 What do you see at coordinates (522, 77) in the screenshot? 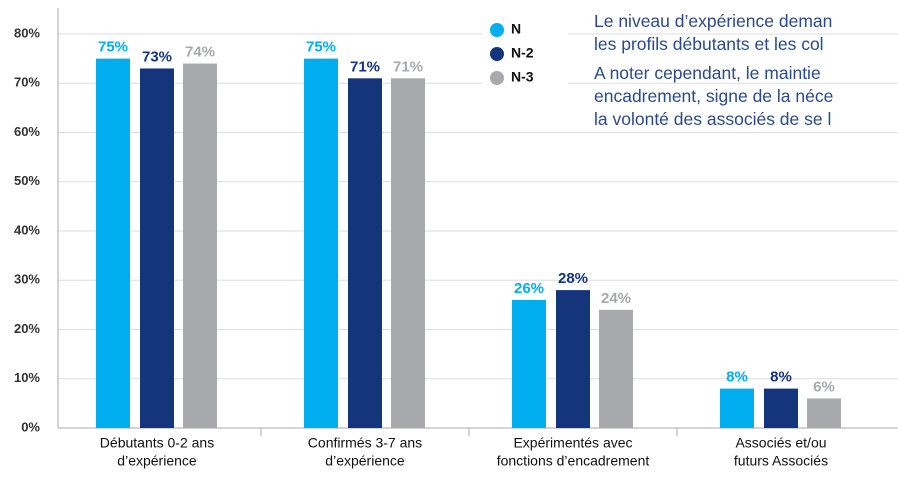
I see `legend-label: N-3` at bounding box center [522, 77].